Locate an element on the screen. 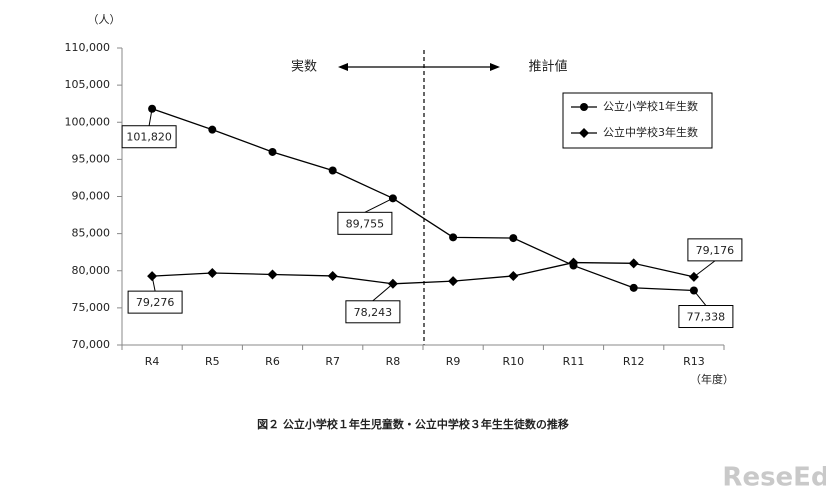 The width and height of the screenshot is (826, 495). x-tick-label: R10 is located at coordinates (513, 361).